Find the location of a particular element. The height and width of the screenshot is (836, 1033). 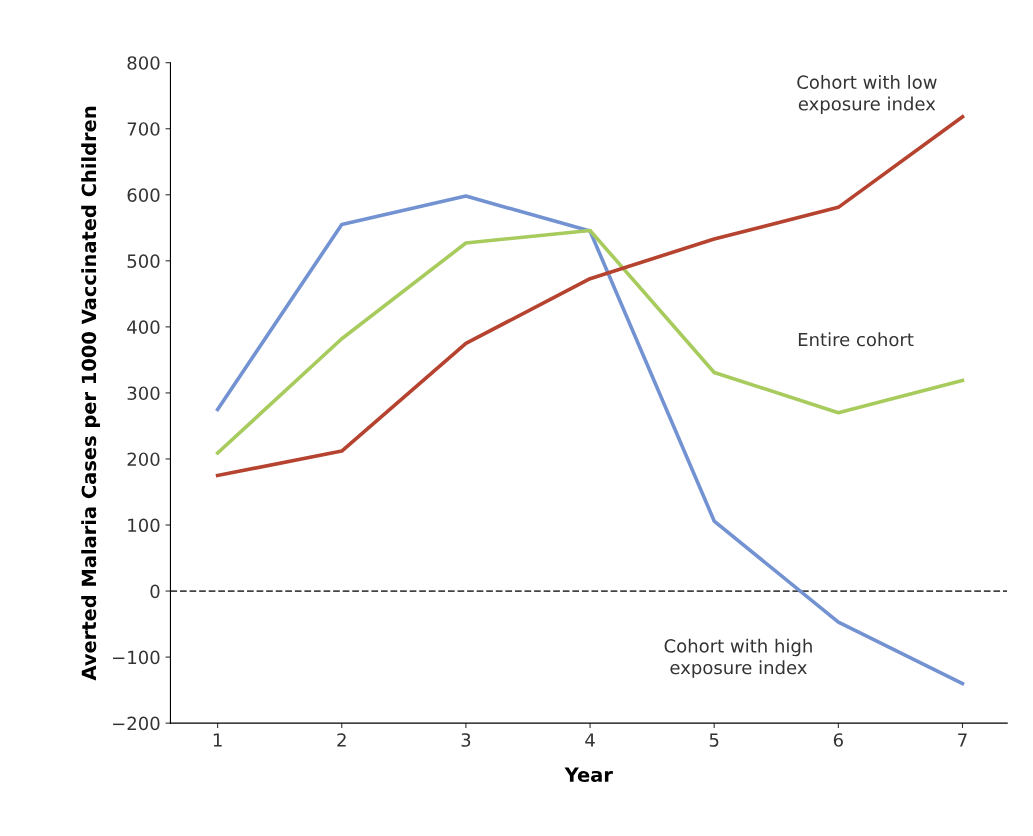

y-tick-label: −100 is located at coordinates (136, 657).